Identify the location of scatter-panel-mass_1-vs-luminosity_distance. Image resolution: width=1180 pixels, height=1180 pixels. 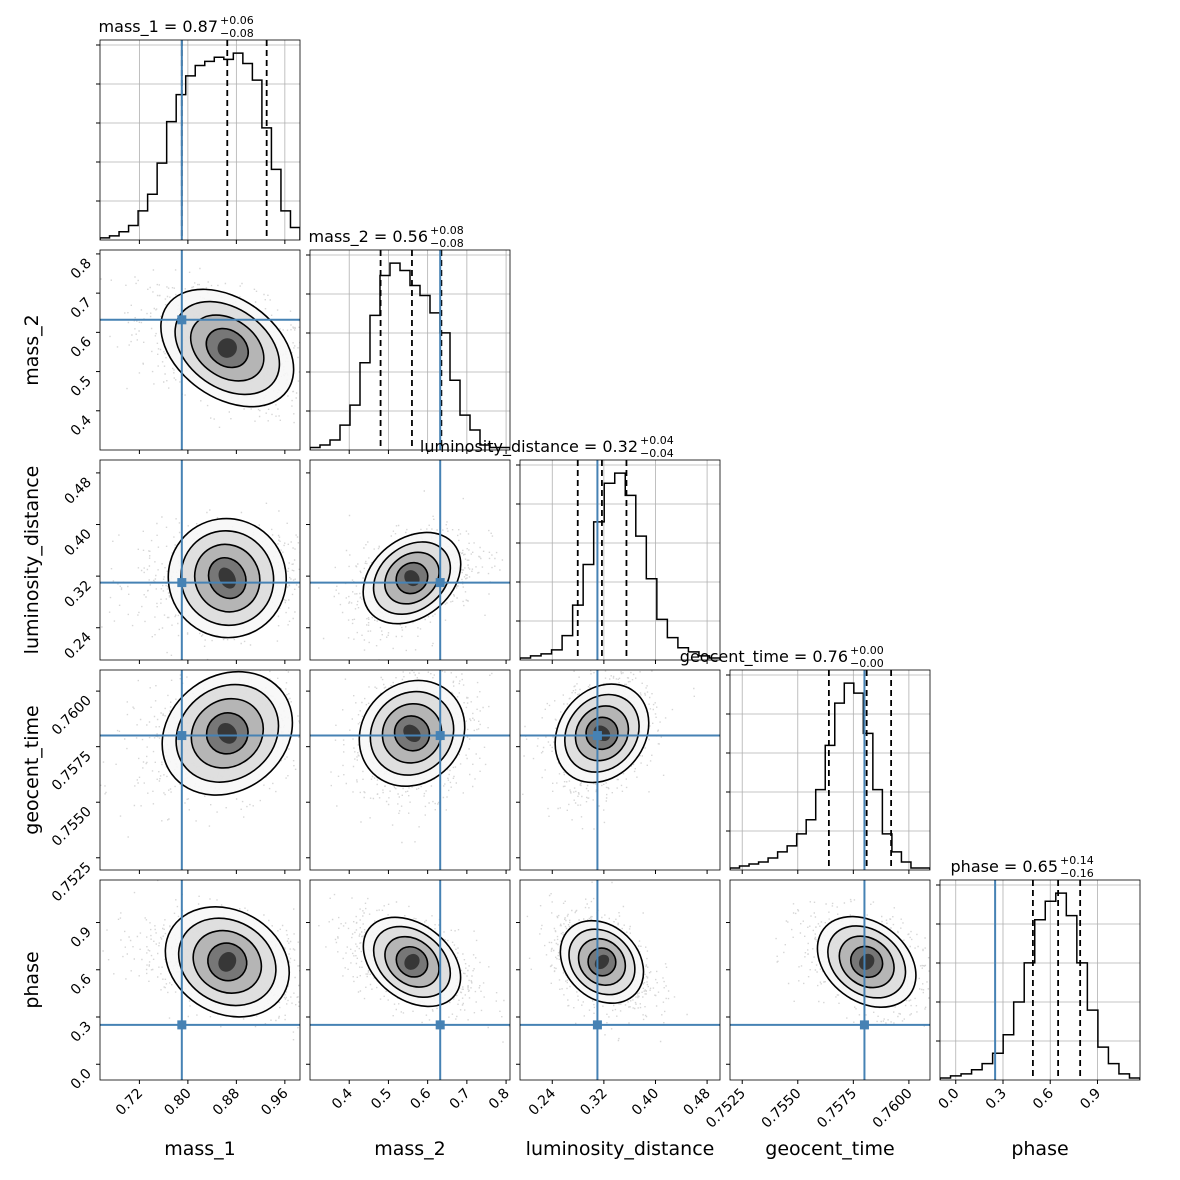
(198, 561).